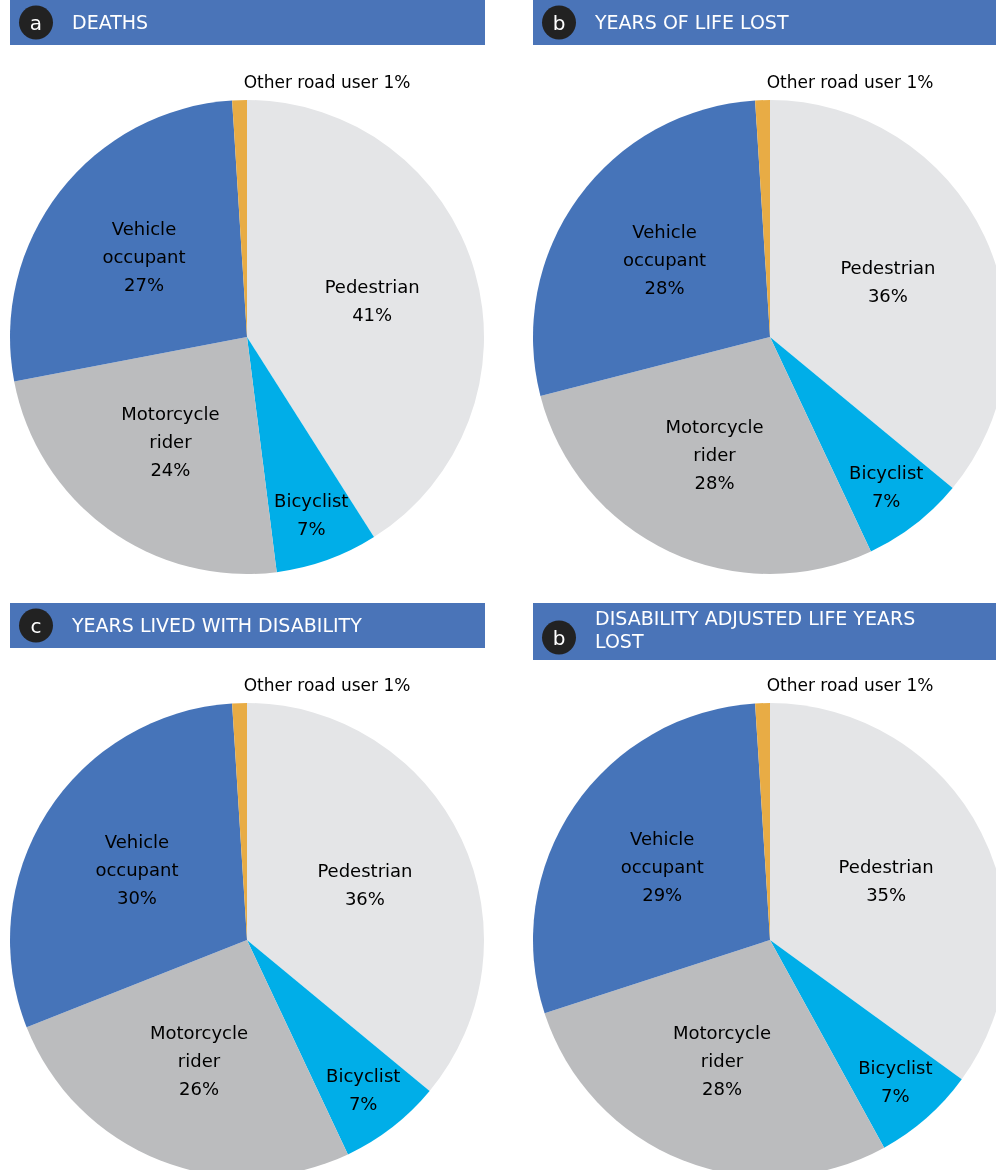 Image resolution: width=996 pixels, height=1170 pixels. I want to click on chart-title: YEARS OF LIFE LOST, so click(691, 22).